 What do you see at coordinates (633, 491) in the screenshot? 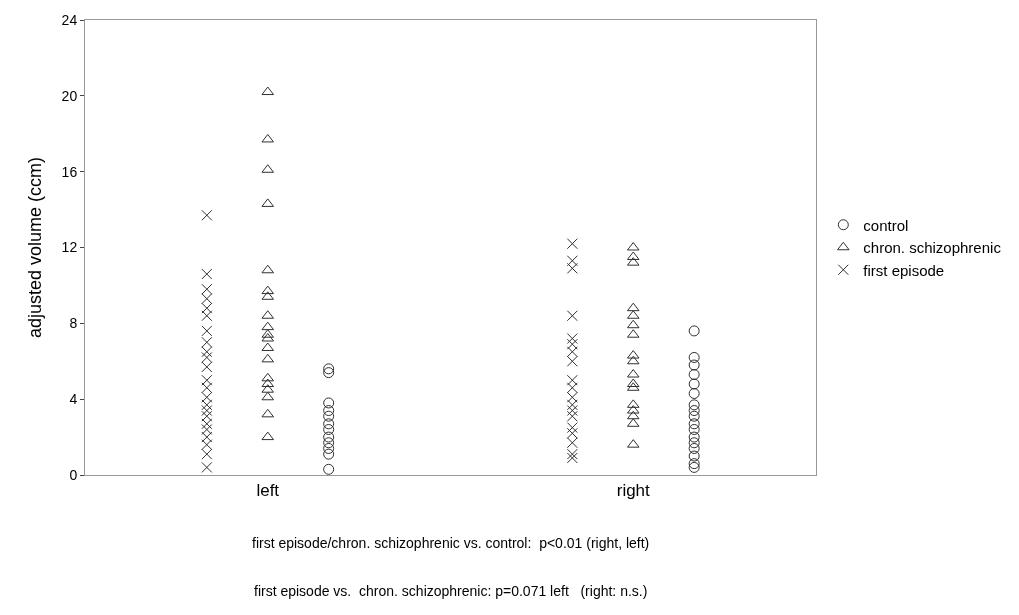
I see `x-tick-label: right` at bounding box center [633, 491].